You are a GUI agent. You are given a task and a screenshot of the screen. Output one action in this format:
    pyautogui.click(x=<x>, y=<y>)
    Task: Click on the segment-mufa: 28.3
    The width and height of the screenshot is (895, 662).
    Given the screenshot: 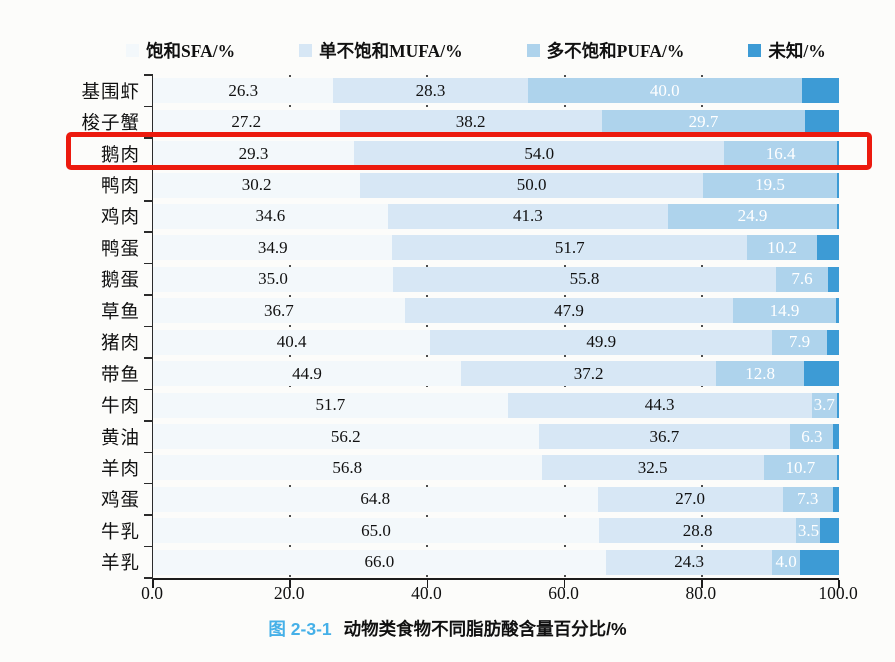 What is the action you would take?
    pyautogui.click(x=430, y=91)
    